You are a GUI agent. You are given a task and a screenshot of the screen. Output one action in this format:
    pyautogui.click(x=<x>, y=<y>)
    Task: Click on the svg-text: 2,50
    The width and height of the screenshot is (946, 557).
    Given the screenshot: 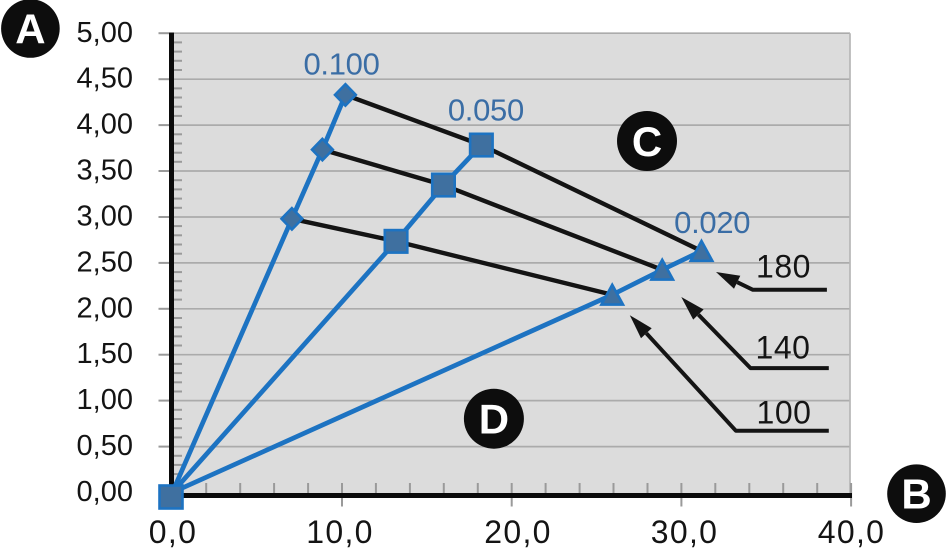 What is the action you would take?
    pyautogui.click(x=105, y=262)
    